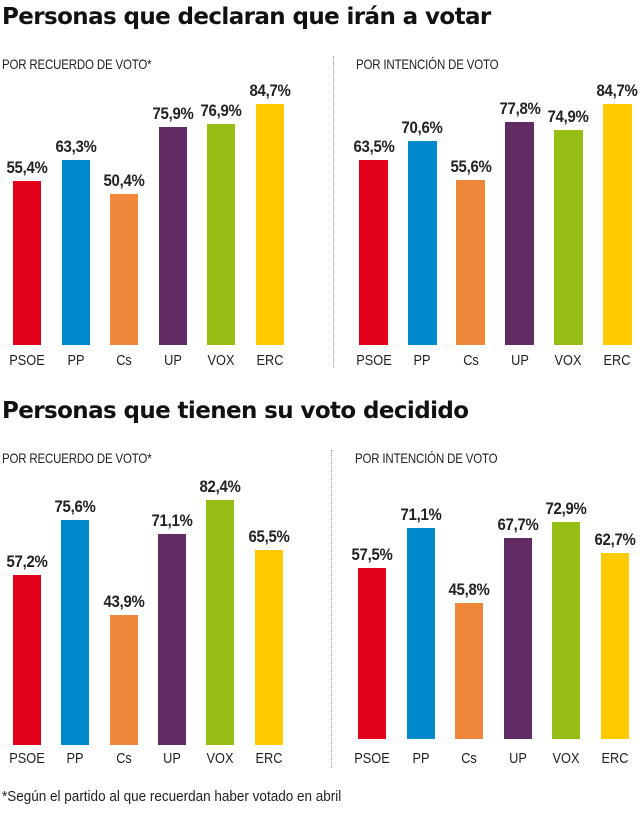 Image resolution: width=640 pixels, height=817 pixels. I want to click on value-label: 75,9%, so click(172, 113).